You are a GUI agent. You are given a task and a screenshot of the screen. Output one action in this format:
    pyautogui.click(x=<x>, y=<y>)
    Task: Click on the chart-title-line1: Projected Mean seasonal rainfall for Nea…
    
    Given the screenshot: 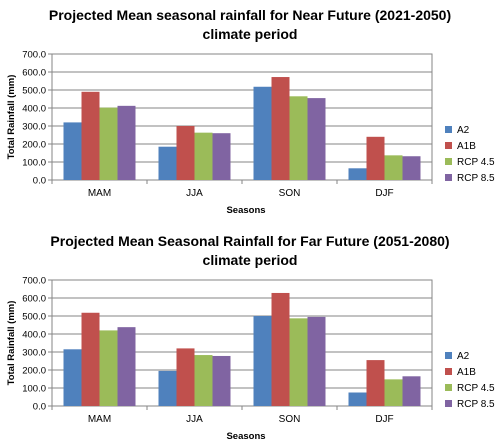 What is the action you would take?
    pyautogui.click(x=250, y=15)
    